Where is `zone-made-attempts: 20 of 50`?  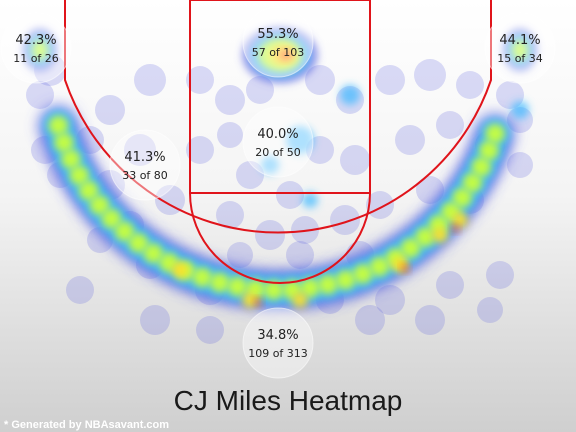
zone-made-attempts: 20 of 50 is located at coordinates (278, 152).